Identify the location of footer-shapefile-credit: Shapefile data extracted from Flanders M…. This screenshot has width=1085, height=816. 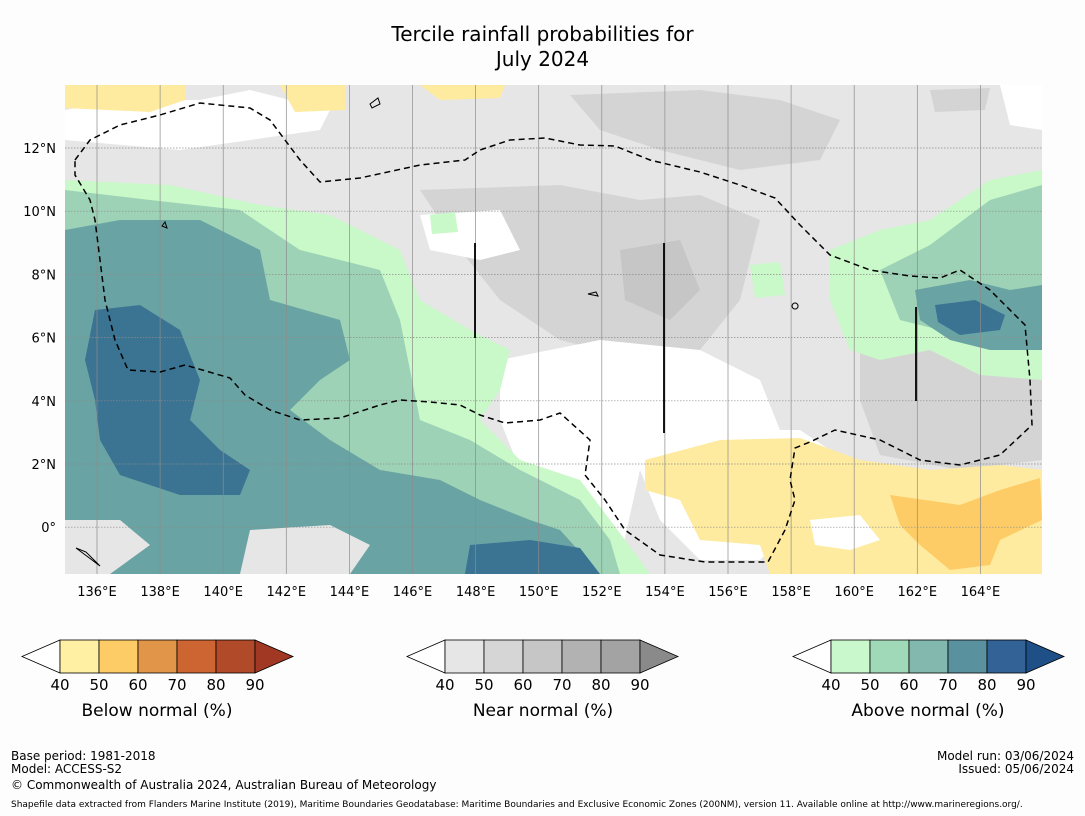
(517, 805).